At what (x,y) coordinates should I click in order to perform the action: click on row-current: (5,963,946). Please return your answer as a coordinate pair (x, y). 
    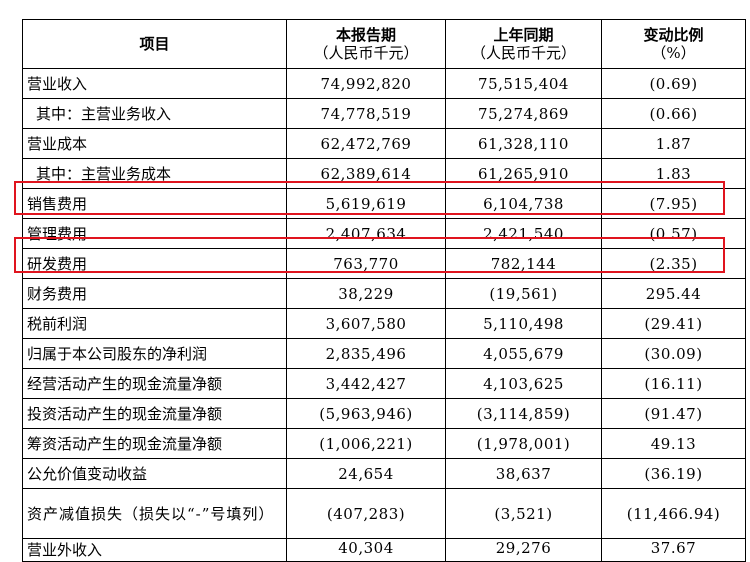
    Looking at the image, I should click on (366, 413).